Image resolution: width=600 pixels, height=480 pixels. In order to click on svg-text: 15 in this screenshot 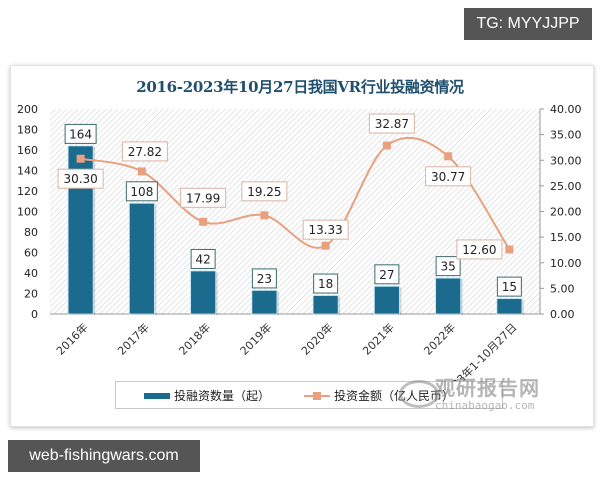, I will do `click(509, 287)`.